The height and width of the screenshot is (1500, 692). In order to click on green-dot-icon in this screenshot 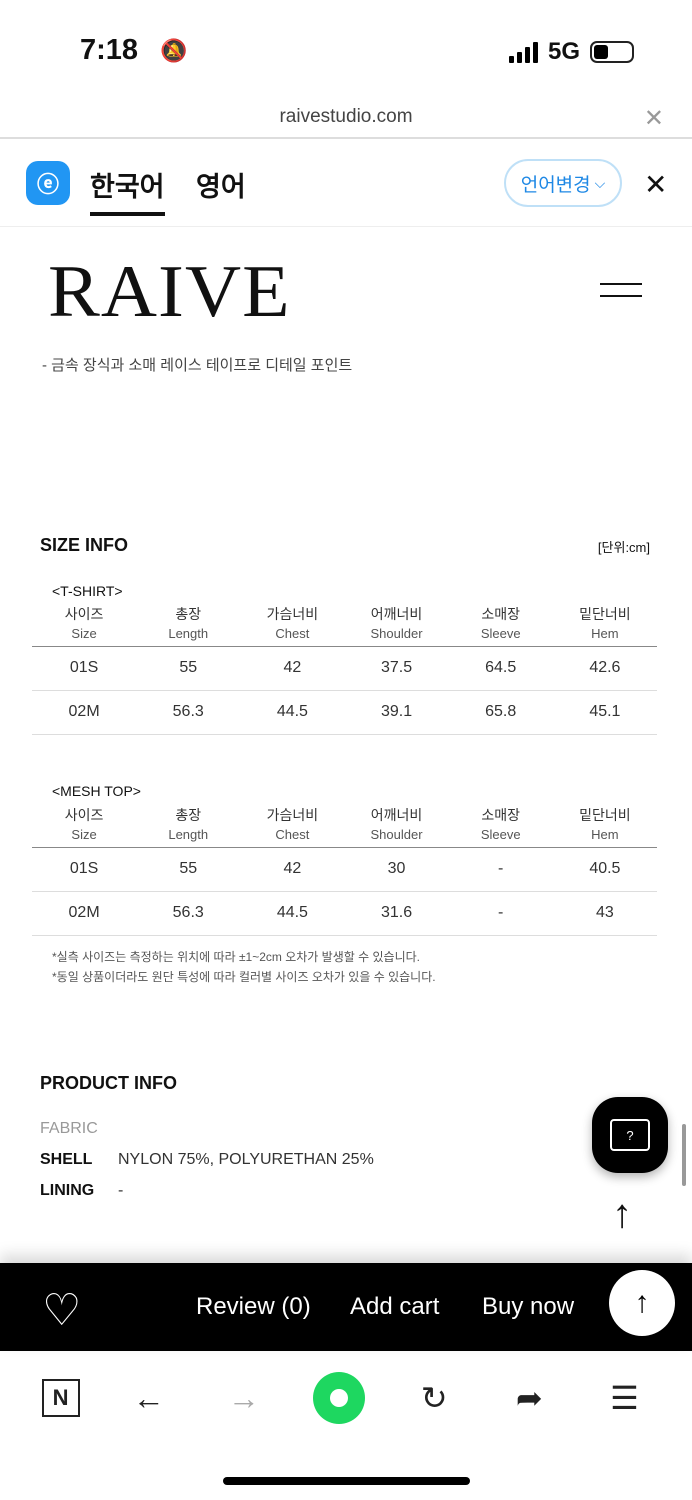, I will do `click(338, 1398)`.